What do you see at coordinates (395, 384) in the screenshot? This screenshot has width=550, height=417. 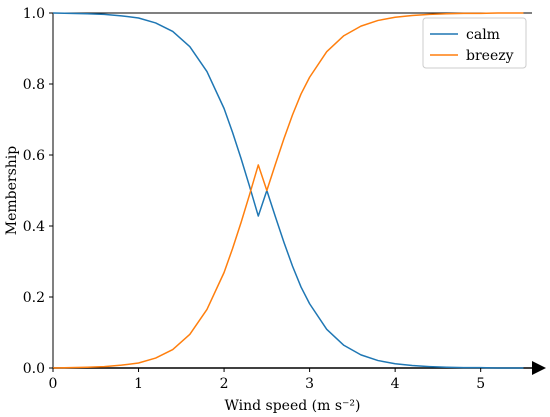 I see `x-tick-label: 4` at bounding box center [395, 384].